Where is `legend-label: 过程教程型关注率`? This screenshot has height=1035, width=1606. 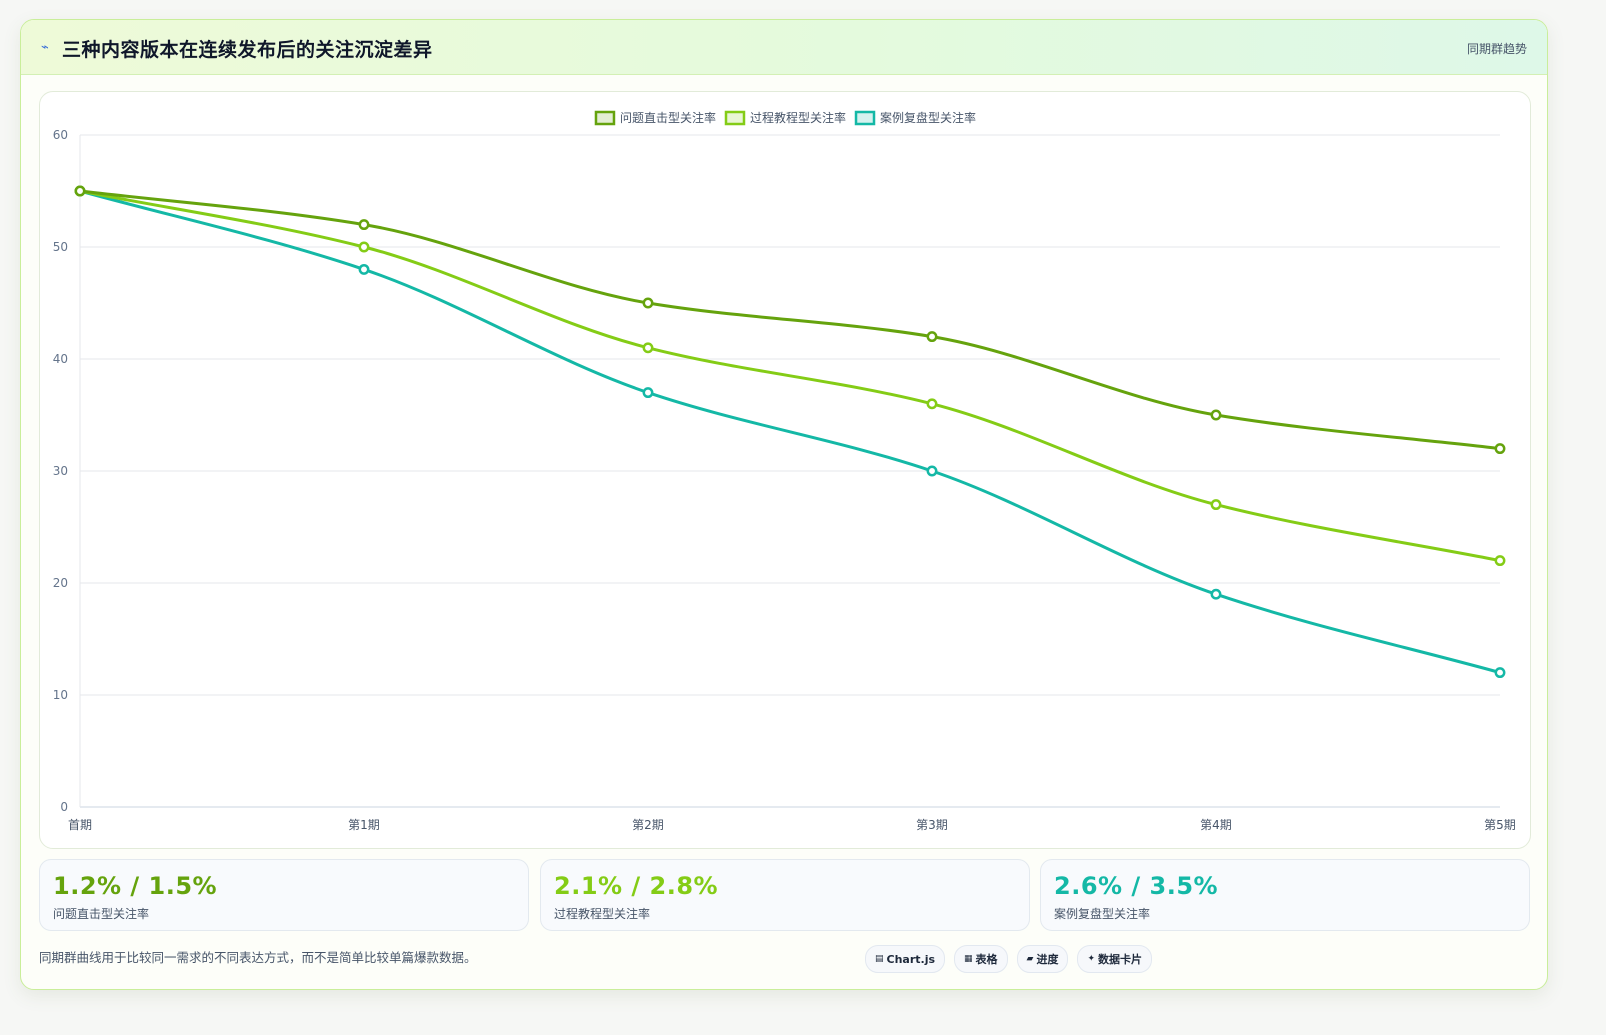
legend-label: 过程教程型关注率 is located at coordinates (798, 117).